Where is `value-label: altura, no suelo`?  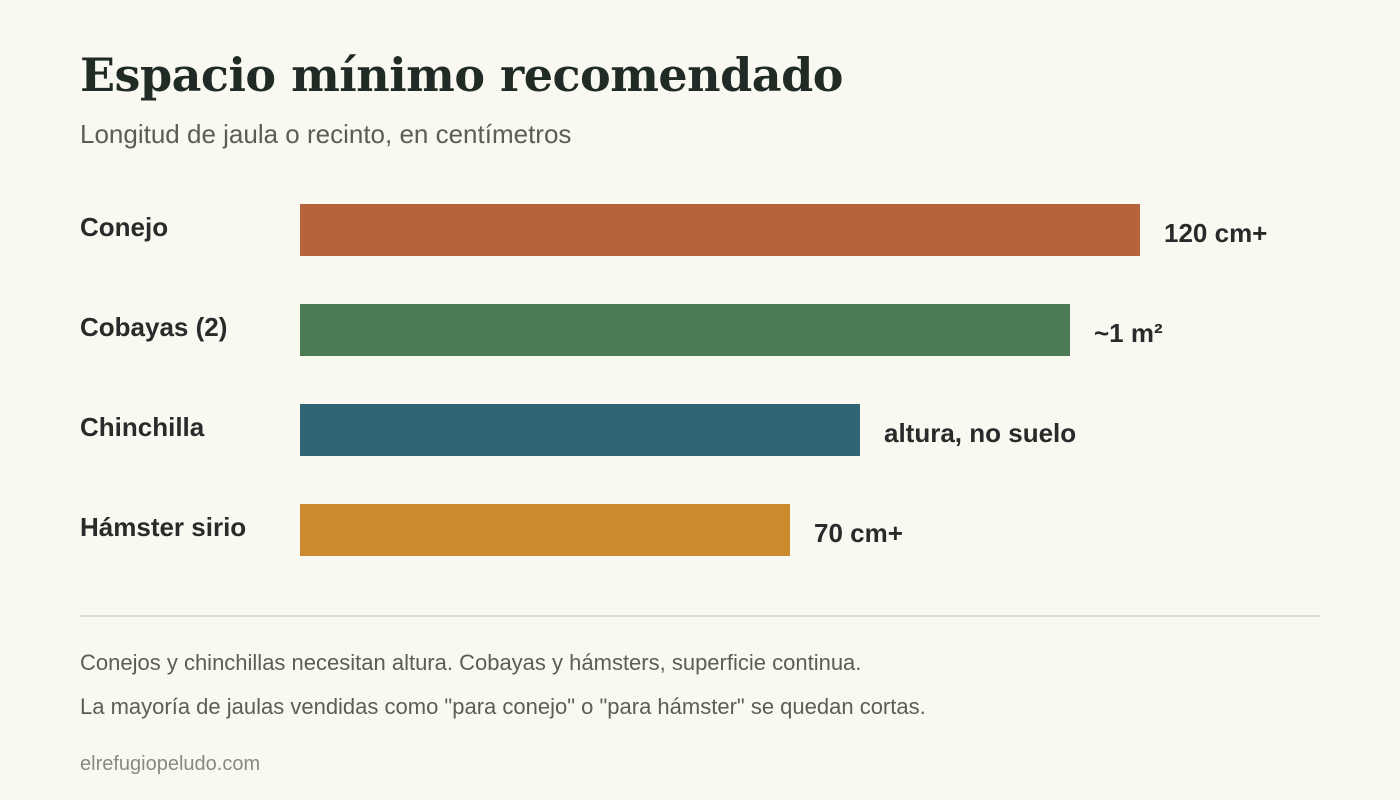
value-label: altura, no suelo is located at coordinates (980, 433).